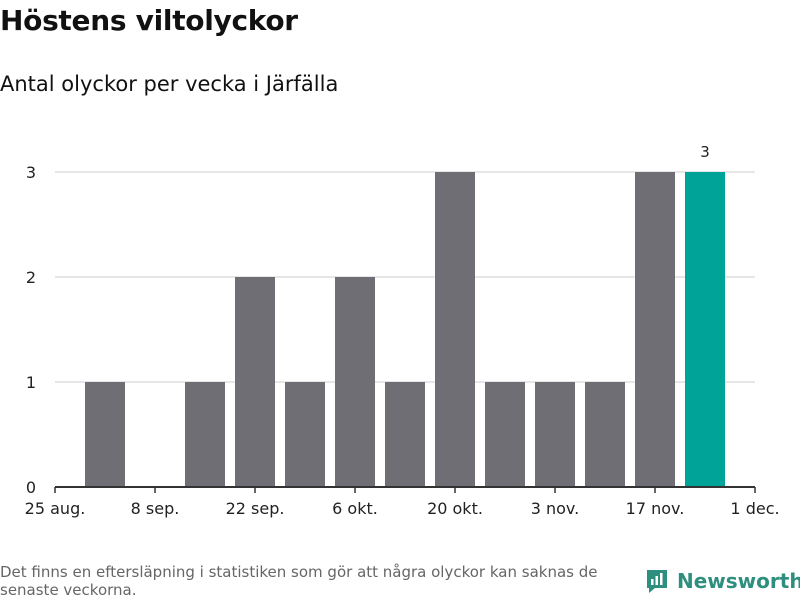 This screenshot has width=800, height=600. I want to click on x-tick-label: 22 sep., so click(255, 508).